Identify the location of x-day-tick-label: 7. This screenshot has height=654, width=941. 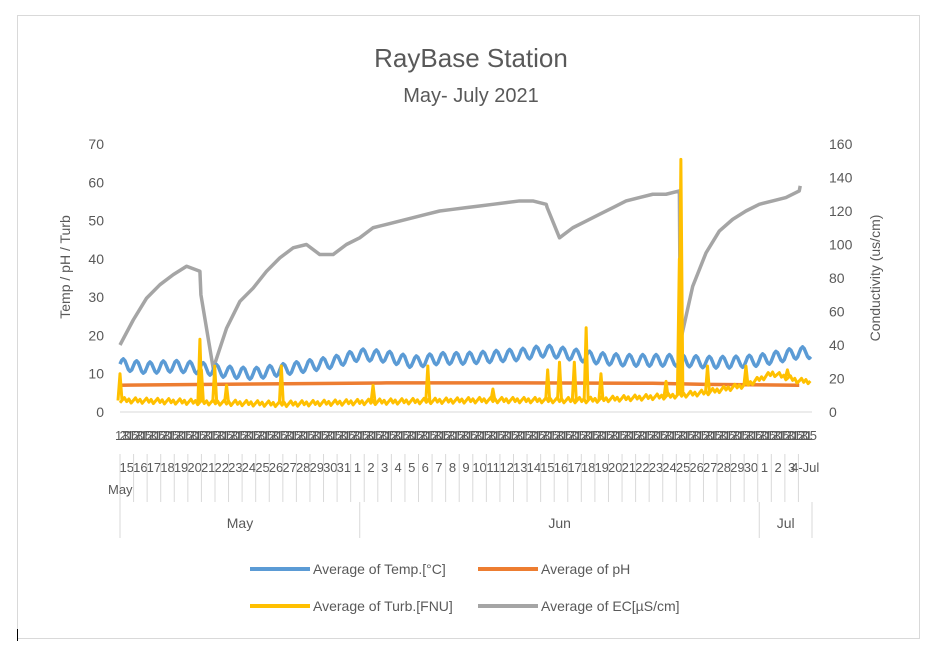
(438, 467).